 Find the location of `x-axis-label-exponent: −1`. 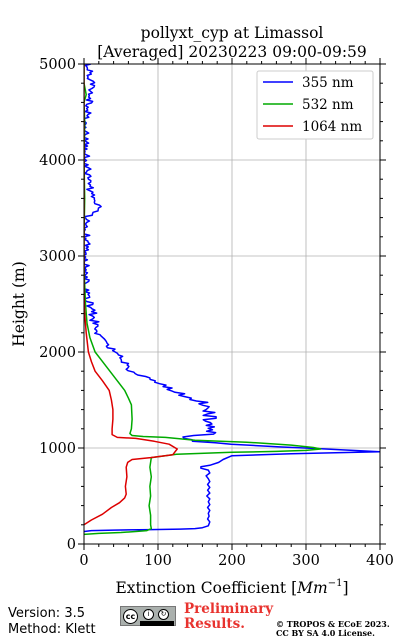

x-axis-label-exponent: −1 is located at coordinates (335, 583).